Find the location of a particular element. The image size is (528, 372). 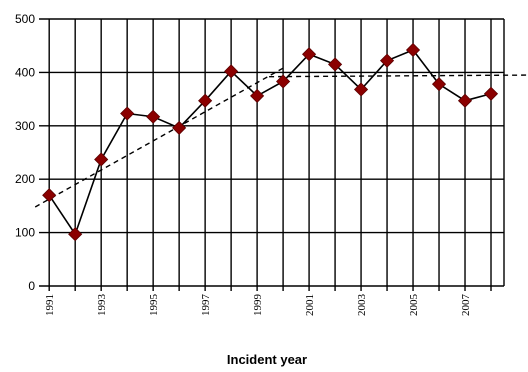

x-axis-ticks: 1991 1993 1995 1997 1999 2001 2003 2005 2007 is located at coordinates (258, 305).